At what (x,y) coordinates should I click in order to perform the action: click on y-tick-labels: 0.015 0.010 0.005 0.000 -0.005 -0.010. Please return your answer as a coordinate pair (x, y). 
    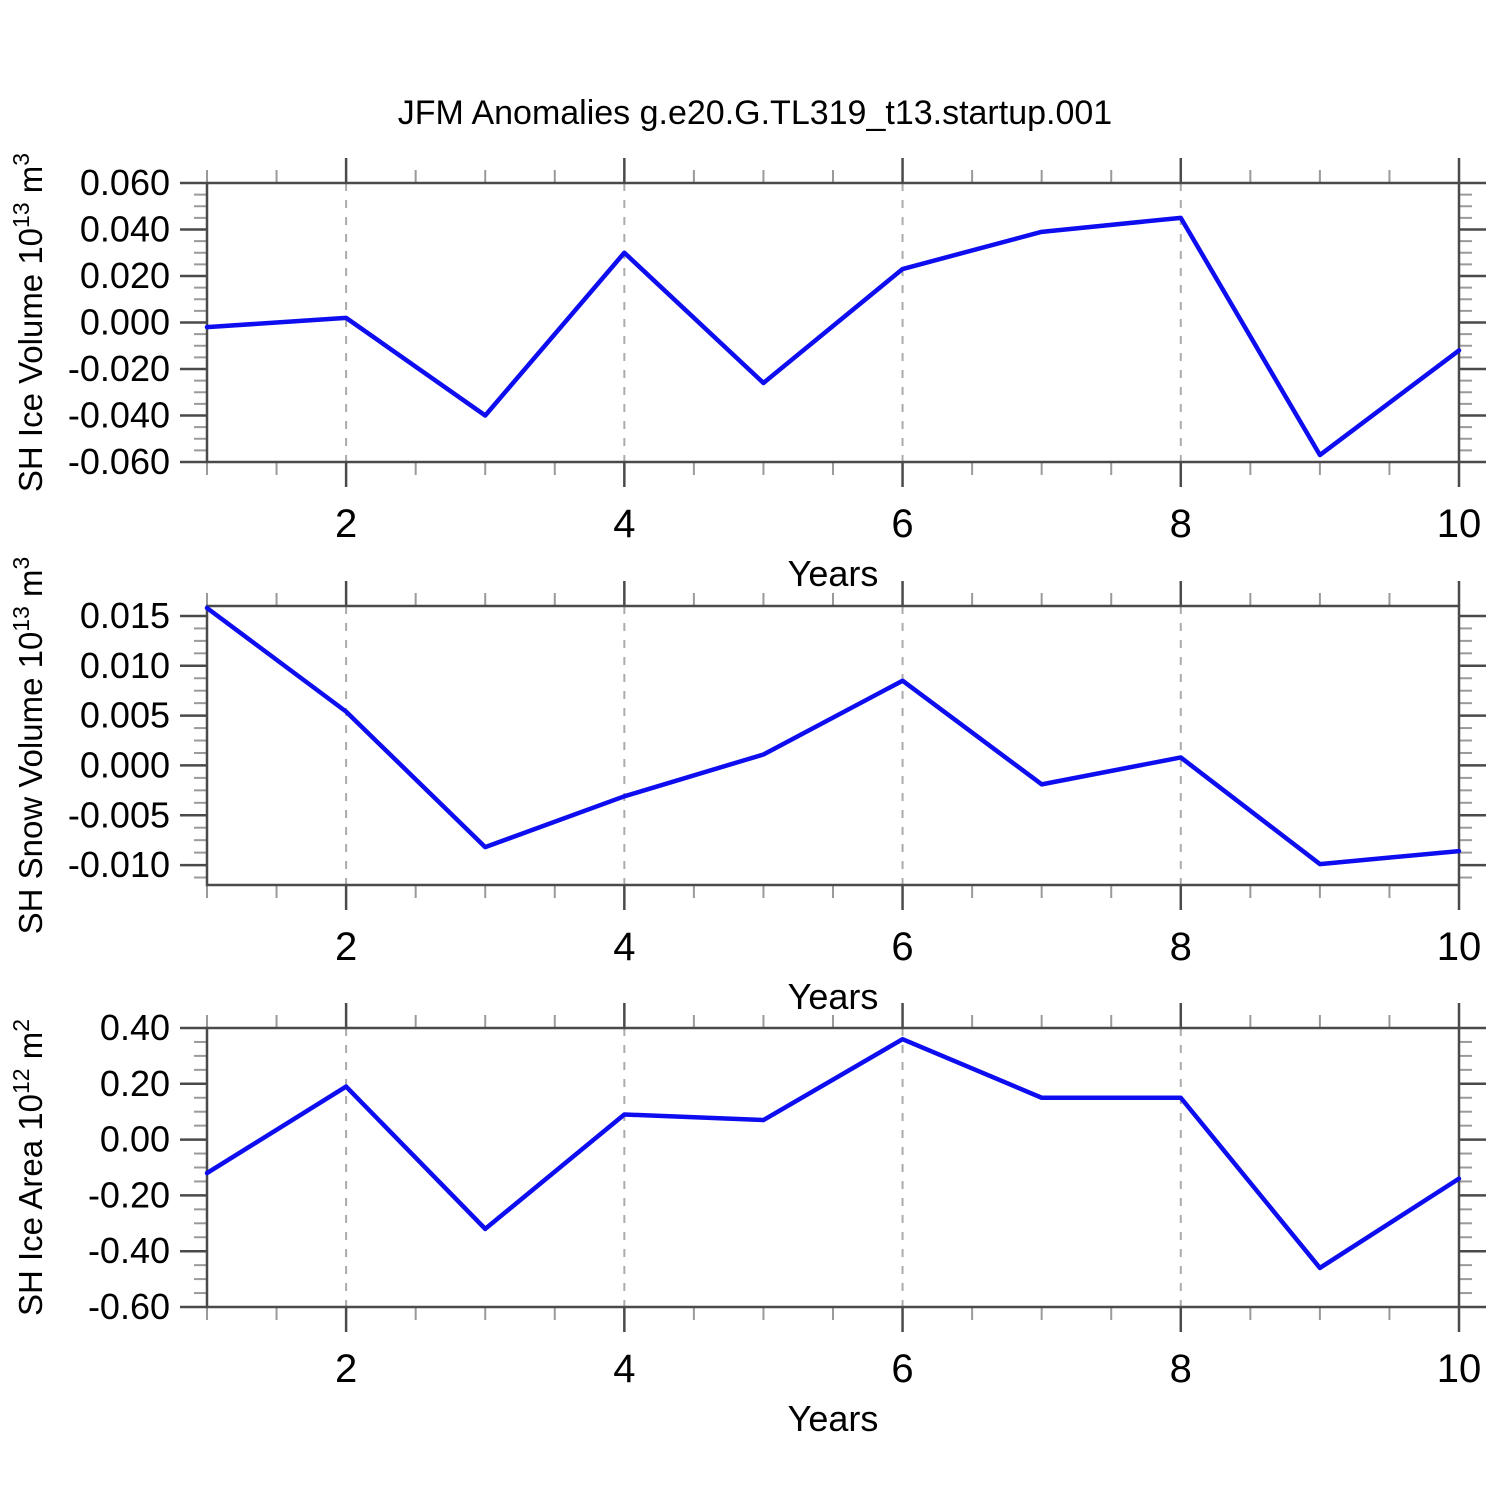
    Looking at the image, I should click on (119, 740).